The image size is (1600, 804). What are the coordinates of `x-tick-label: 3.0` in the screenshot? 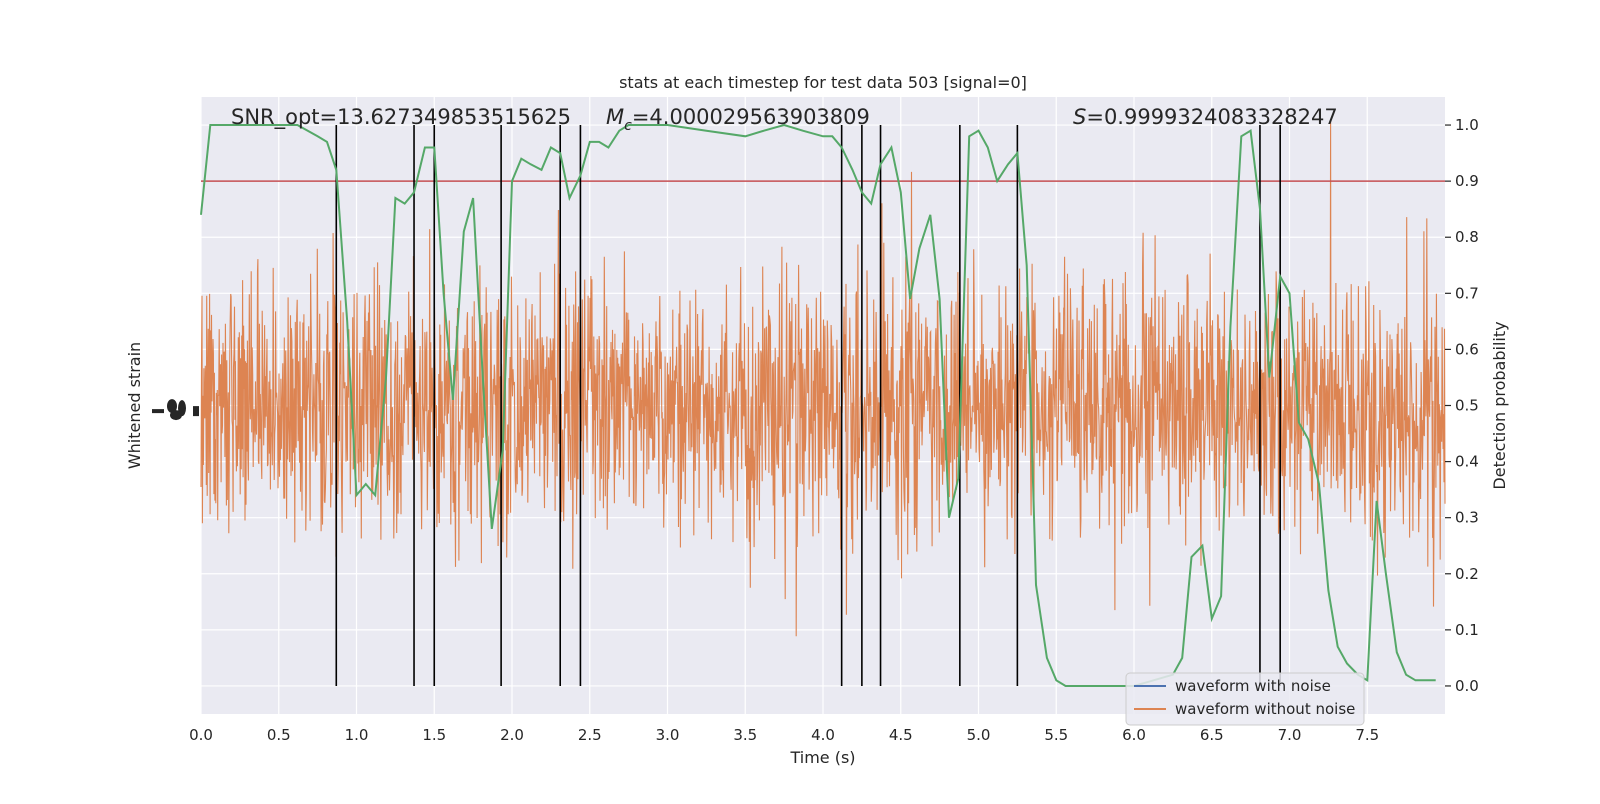 It's located at (668, 735).